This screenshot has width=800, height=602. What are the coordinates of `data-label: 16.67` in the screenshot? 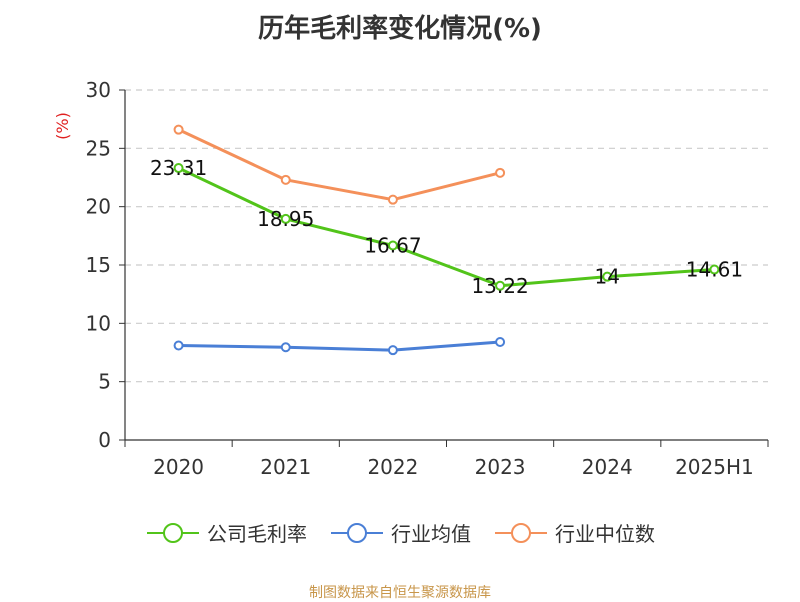 It's located at (392, 246).